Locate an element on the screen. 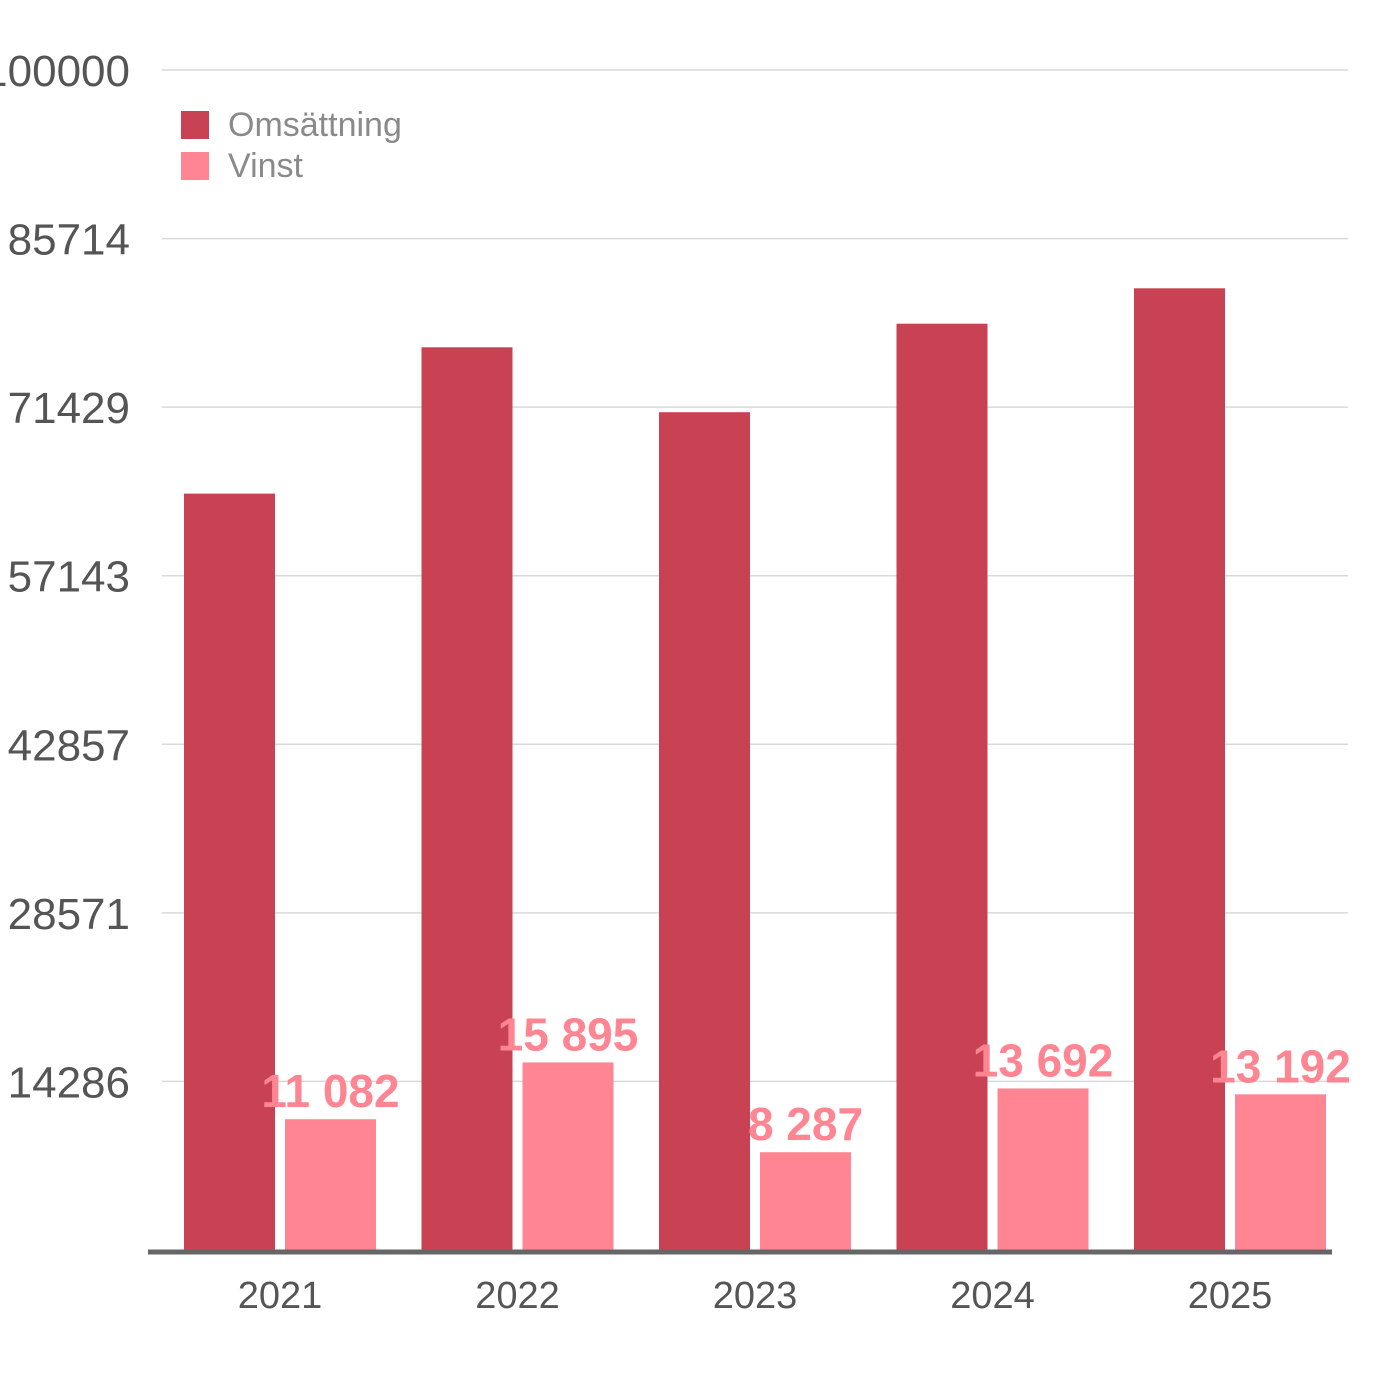 The width and height of the screenshot is (1380, 1380). bar-omsattning-2025 is located at coordinates (1179, 769).